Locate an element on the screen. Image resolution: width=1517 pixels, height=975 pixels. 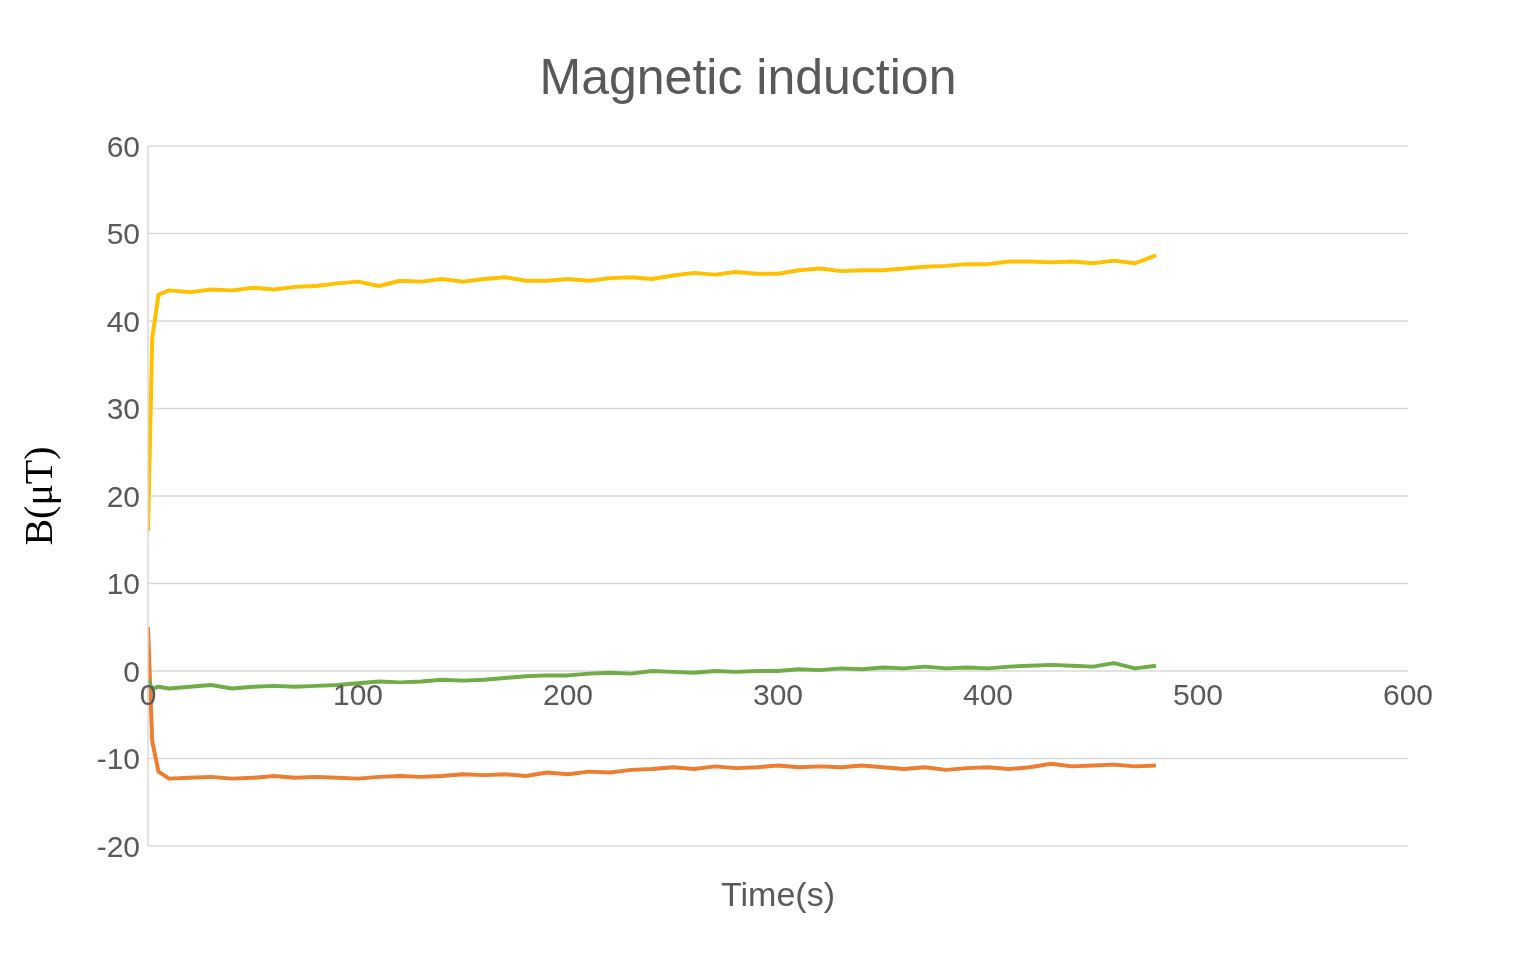
x-tick-label: 200 is located at coordinates (568, 694).